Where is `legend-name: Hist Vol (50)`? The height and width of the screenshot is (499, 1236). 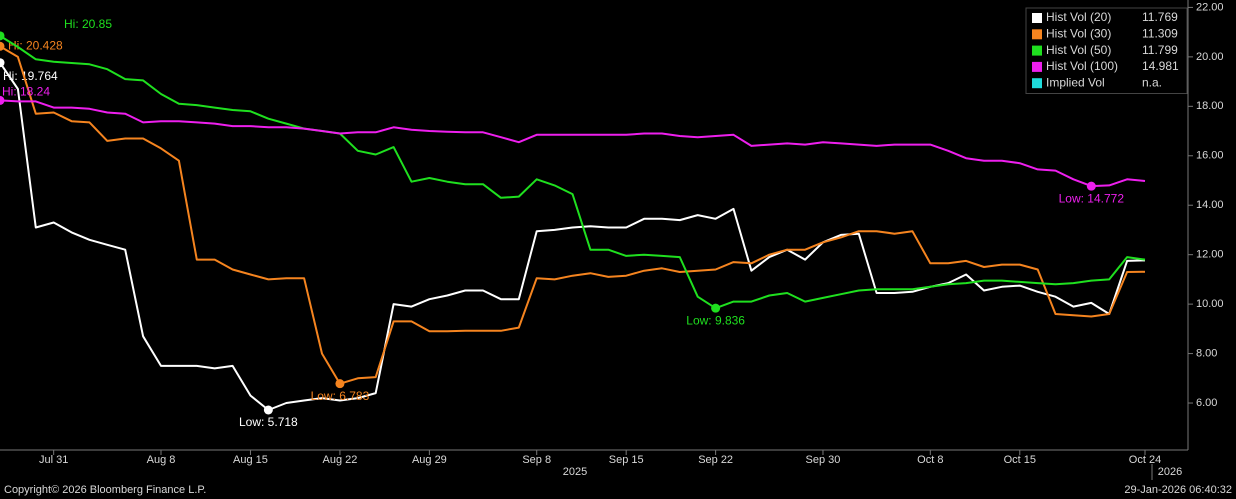
legend-name: Hist Vol (50) is located at coordinates (1078, 50).